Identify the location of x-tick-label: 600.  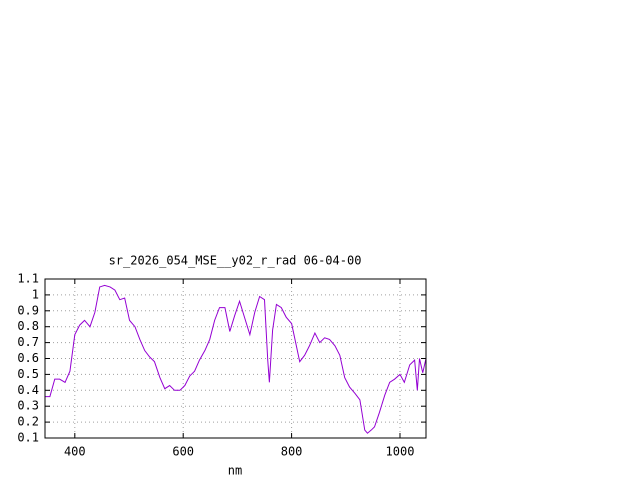
(183, 452).